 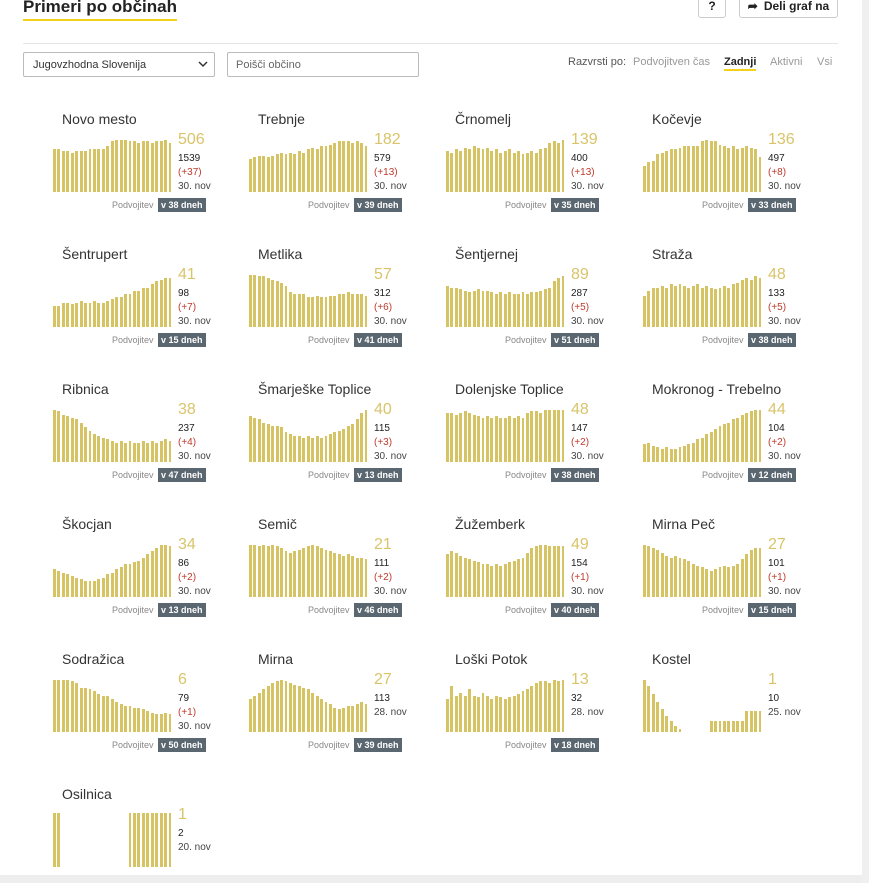 I want to click on municipality-name: Osilnica, so click(x=87, y=794).